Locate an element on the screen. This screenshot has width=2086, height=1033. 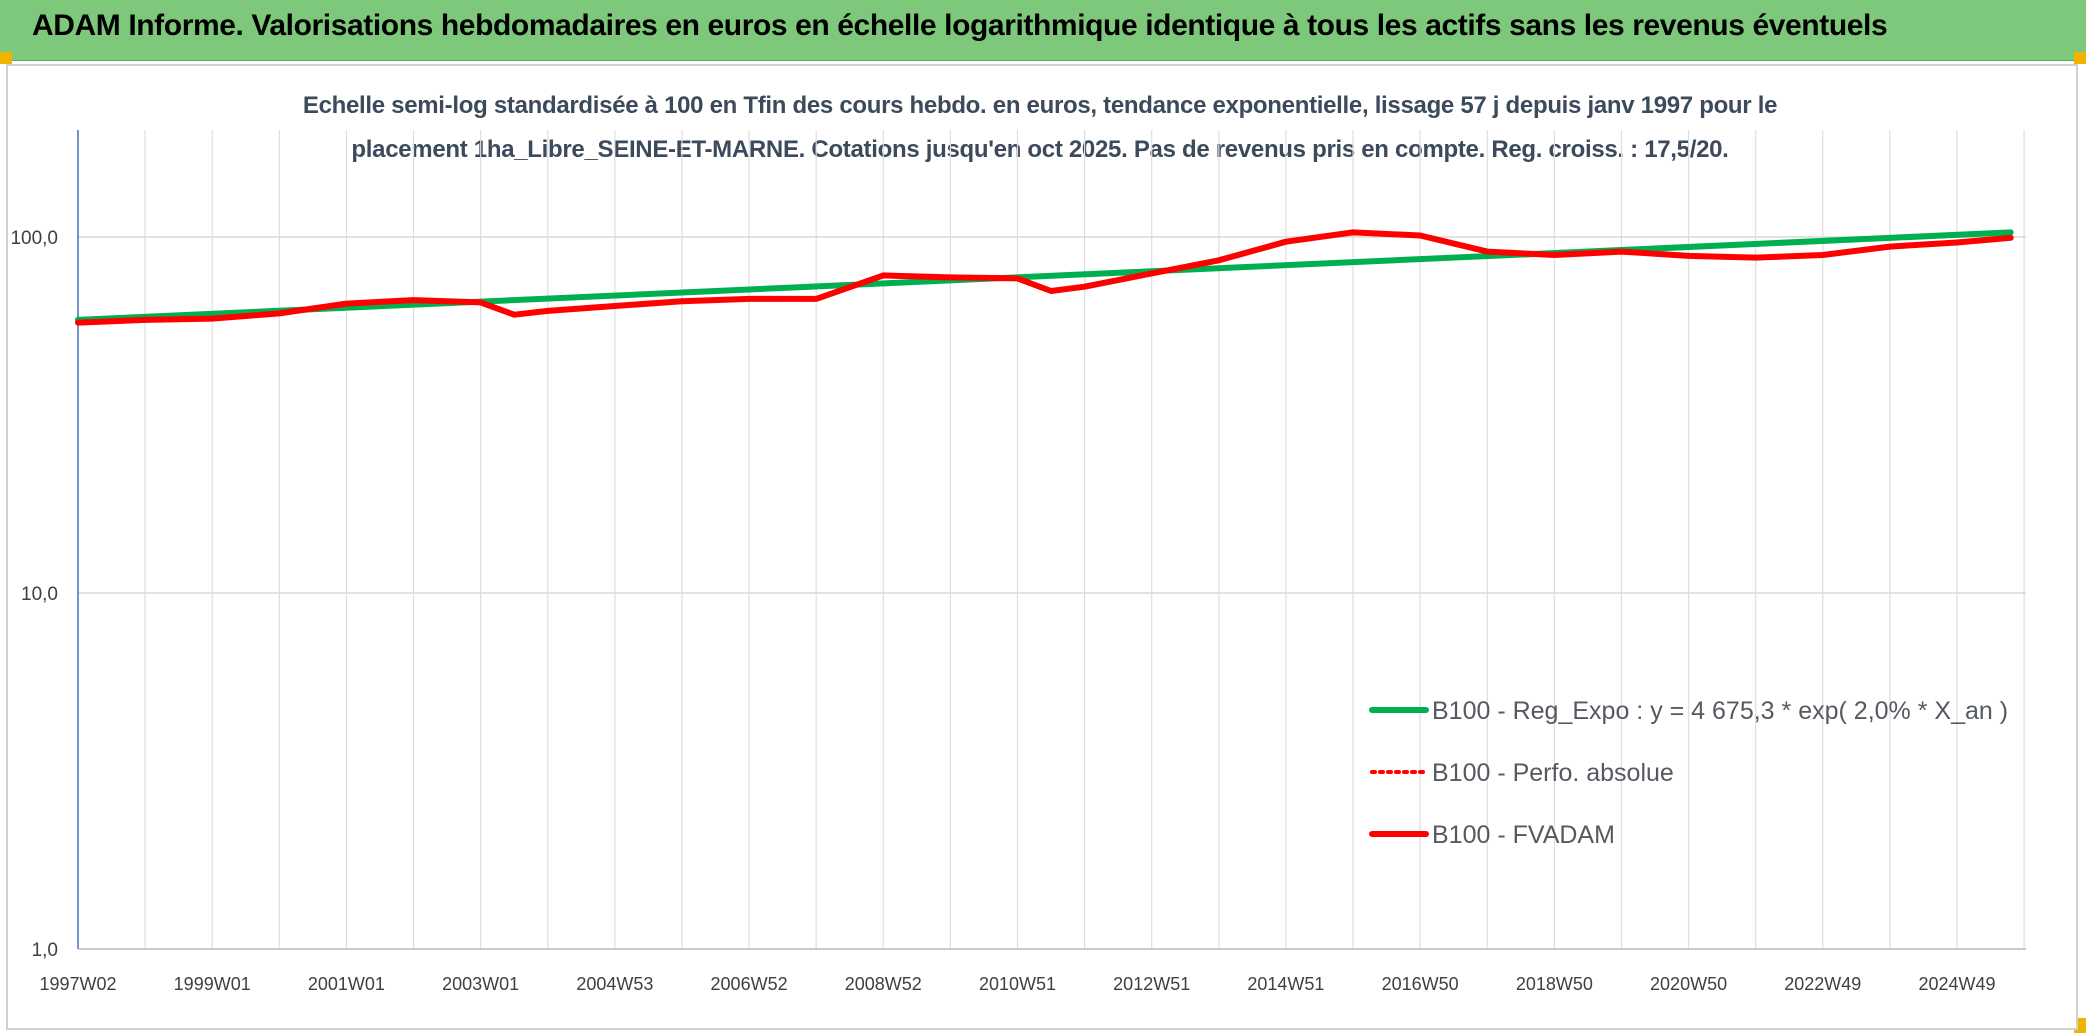
x-tick-label: 2008W52 is located at coordinates (883, 984).